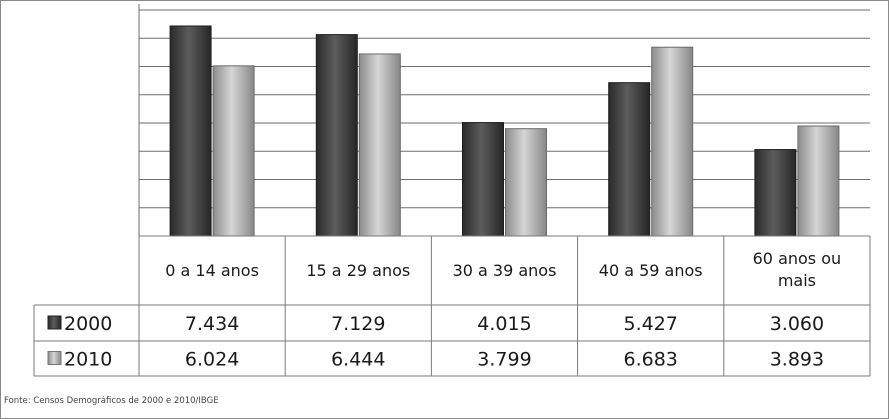 Image resolution: width=889 pixels, height=419 pixels. What do you see at coordinates (54, 322) in the screenshot?
I see `legend-key-2000` at bounding box center [54, 322].